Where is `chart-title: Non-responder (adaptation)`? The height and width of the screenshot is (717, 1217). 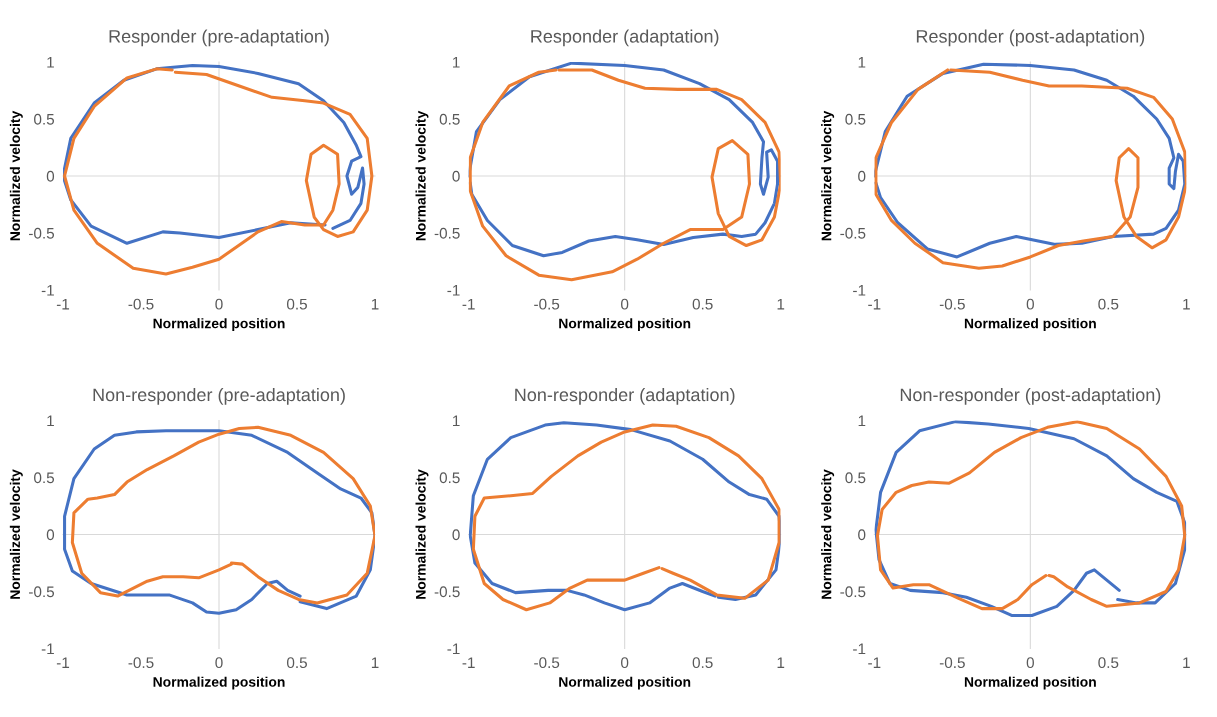
chart-title: Non-responder (adaptation) is located at coordinates (625, 396).